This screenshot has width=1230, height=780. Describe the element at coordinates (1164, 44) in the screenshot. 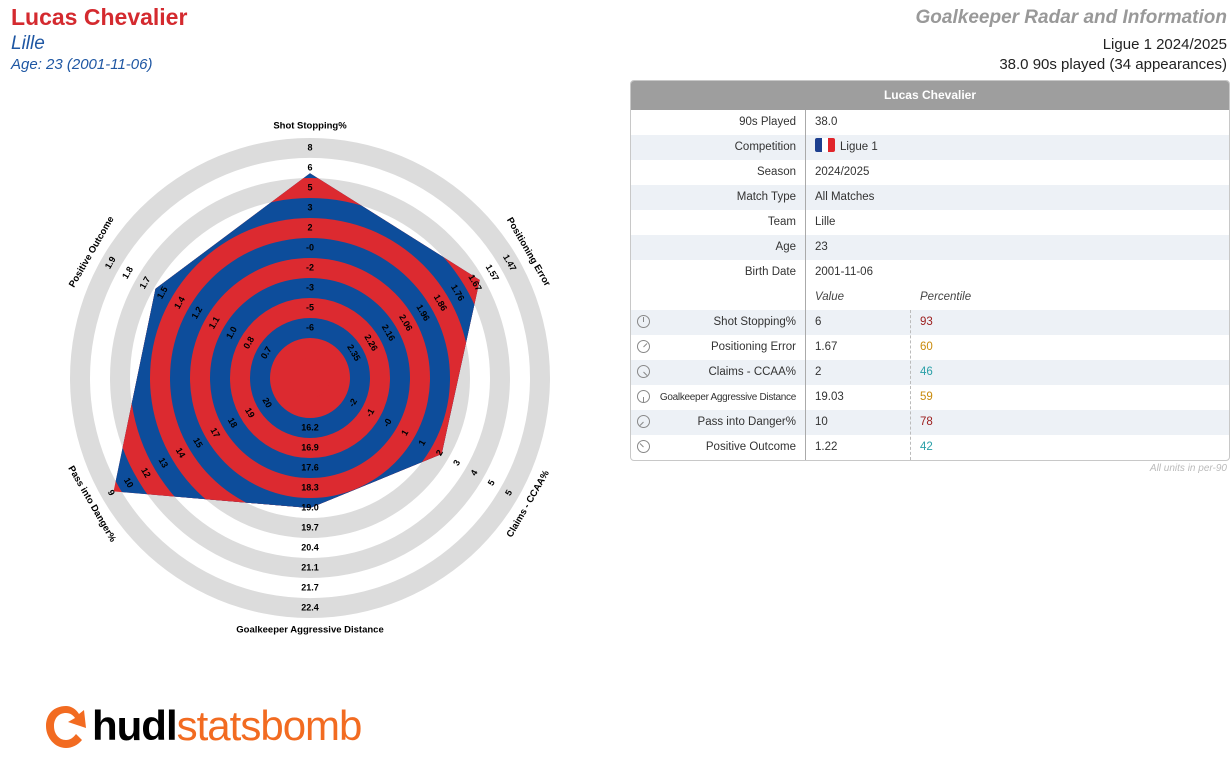

I see `competition-season: Ligue 1 2024/2025` at that location.